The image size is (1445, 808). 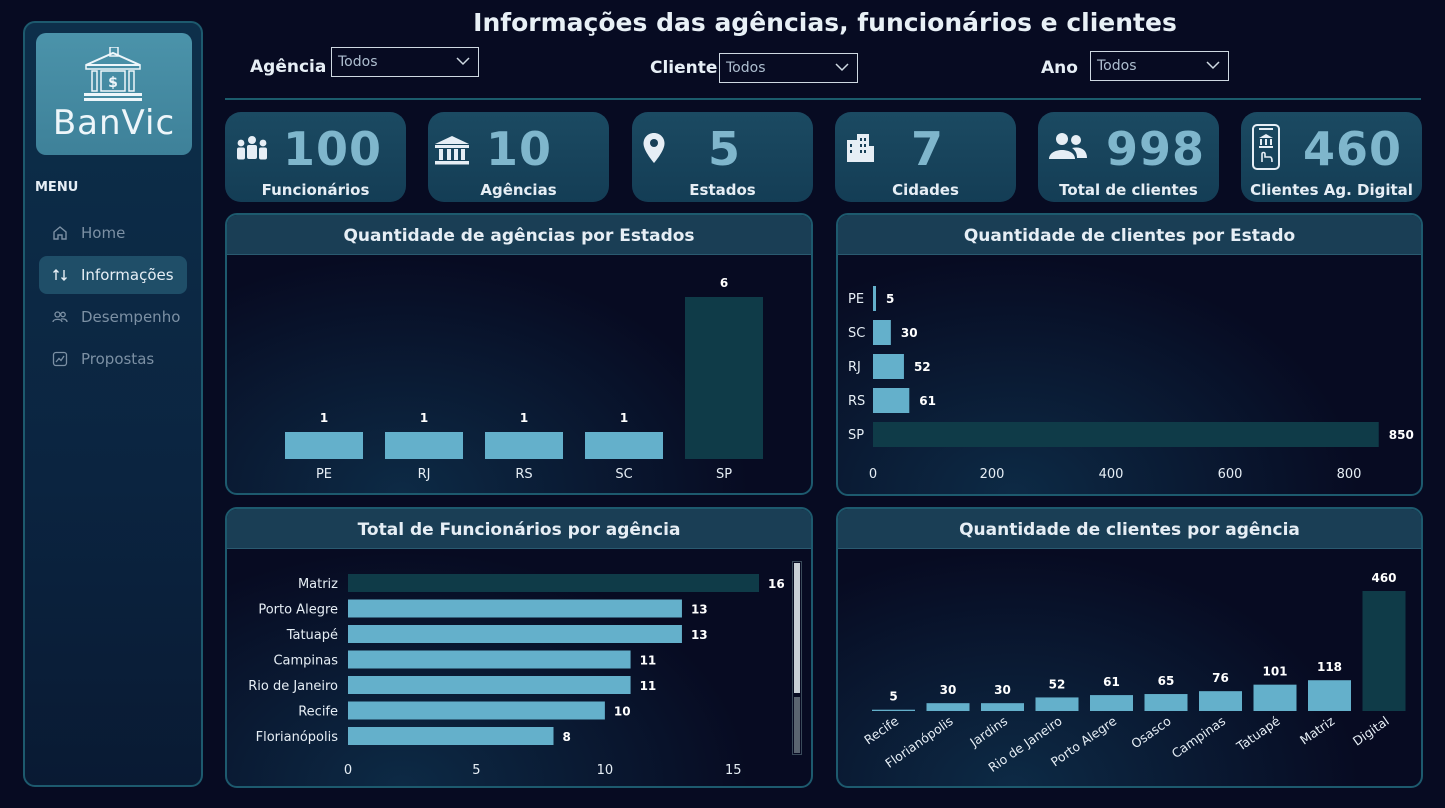 What do you see at coordinates (684, 68) in the screenshot?
I see `filter-label-cliente: Cliente` at bounding box center [684, 68].